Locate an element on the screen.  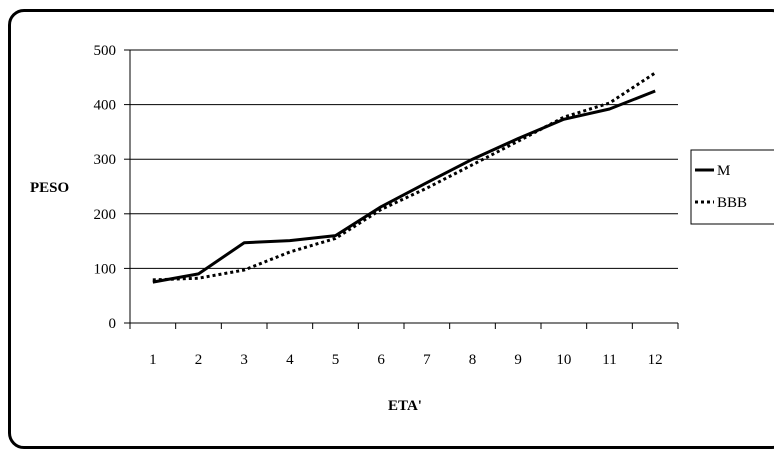
x-tick-label: 7 is located at coordinates (427, 360).